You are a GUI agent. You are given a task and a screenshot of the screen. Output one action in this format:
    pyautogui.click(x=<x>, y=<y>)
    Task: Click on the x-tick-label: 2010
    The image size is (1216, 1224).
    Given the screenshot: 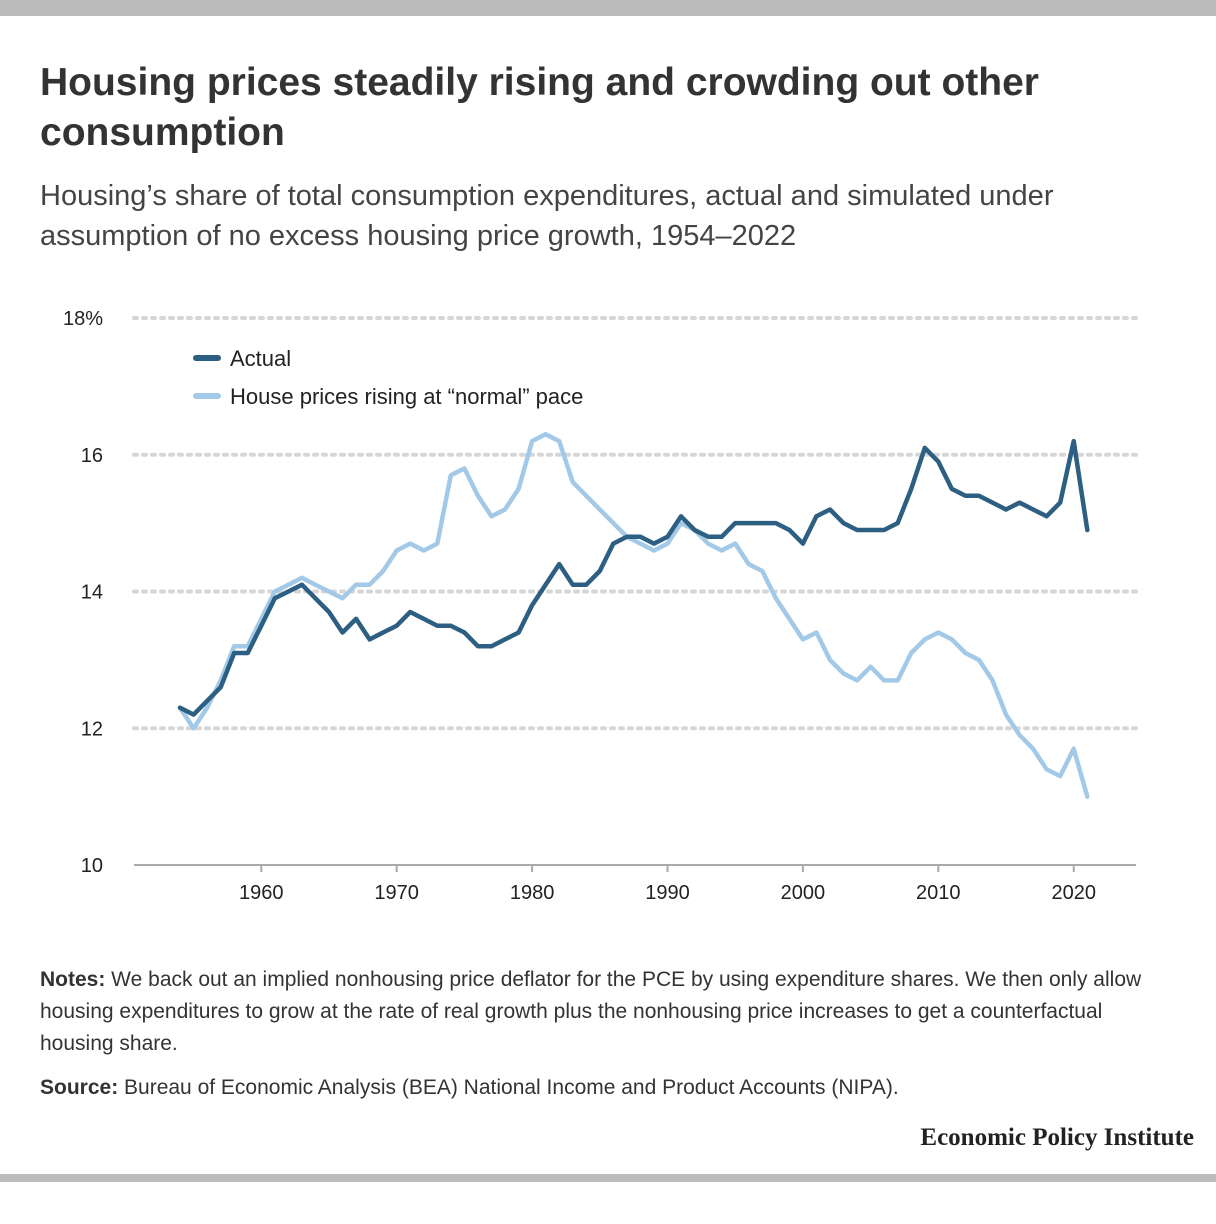 What is the action you would take?
    pyautogui.click(x=938, y=893)
    